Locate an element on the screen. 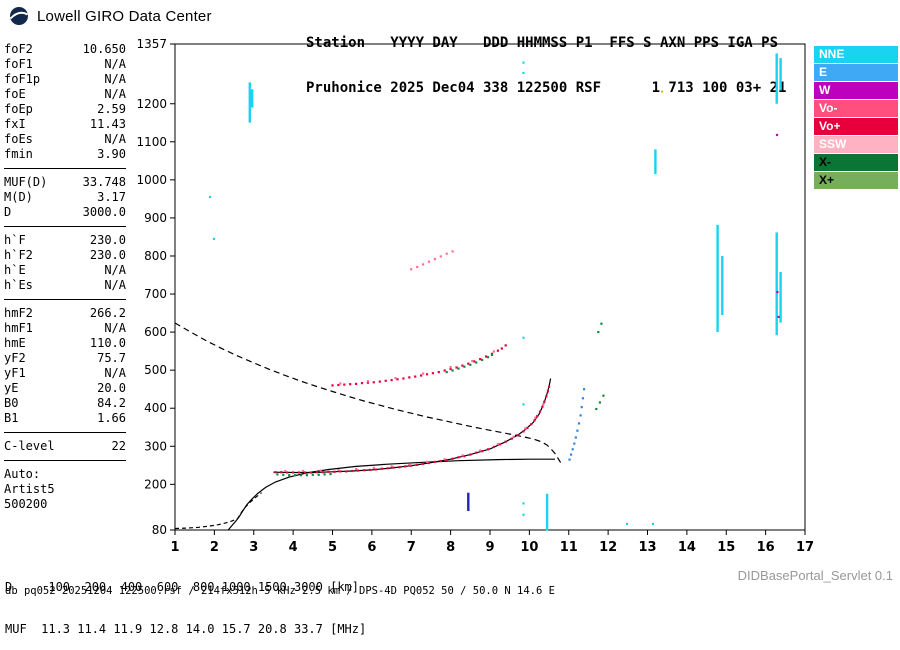  param-value: 3000.0 is located at coordinates (104, 212).